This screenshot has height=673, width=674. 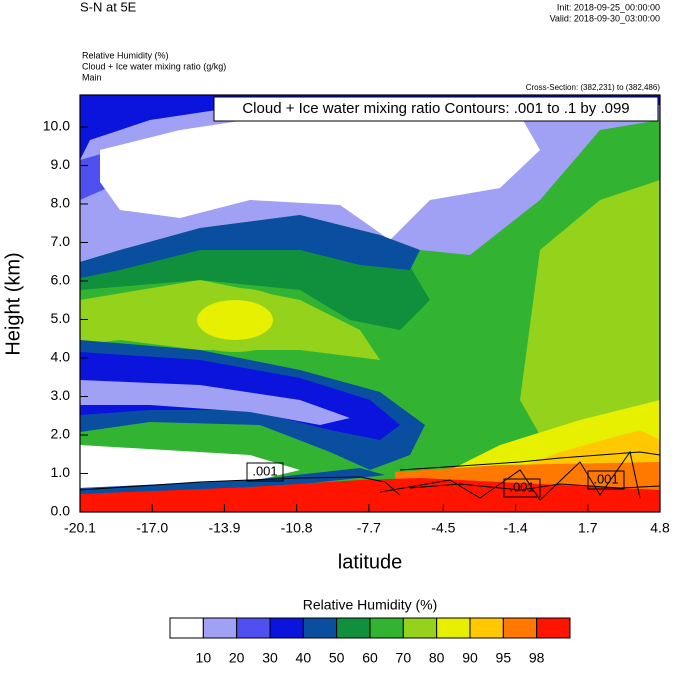 I want to click on y-tick-label: 4.0, so click(x=61, y=357).